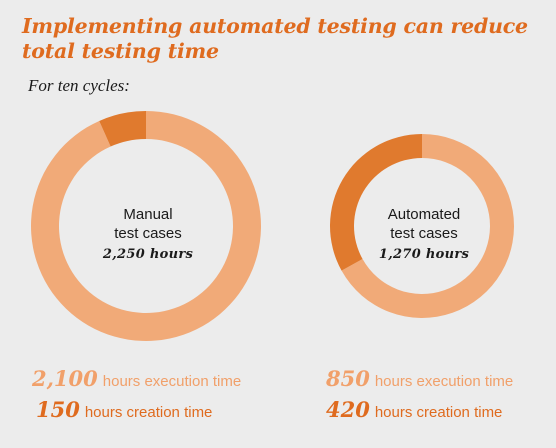  Describe the element at coordinates (148, 214) in the screenshot. I see `manual-center-line1: Manual` at that location.